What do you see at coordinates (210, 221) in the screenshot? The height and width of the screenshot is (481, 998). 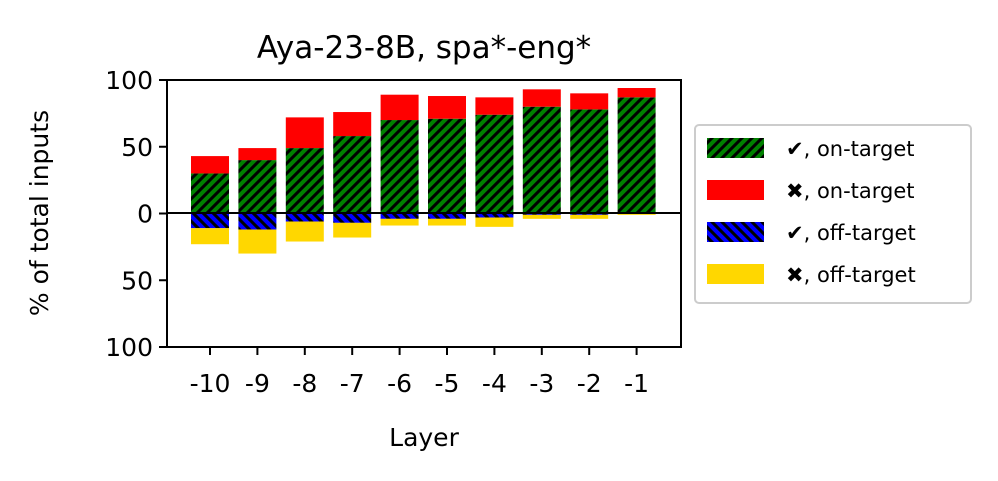 I see `bar--10-series-2` at bounding box center [210, 221].